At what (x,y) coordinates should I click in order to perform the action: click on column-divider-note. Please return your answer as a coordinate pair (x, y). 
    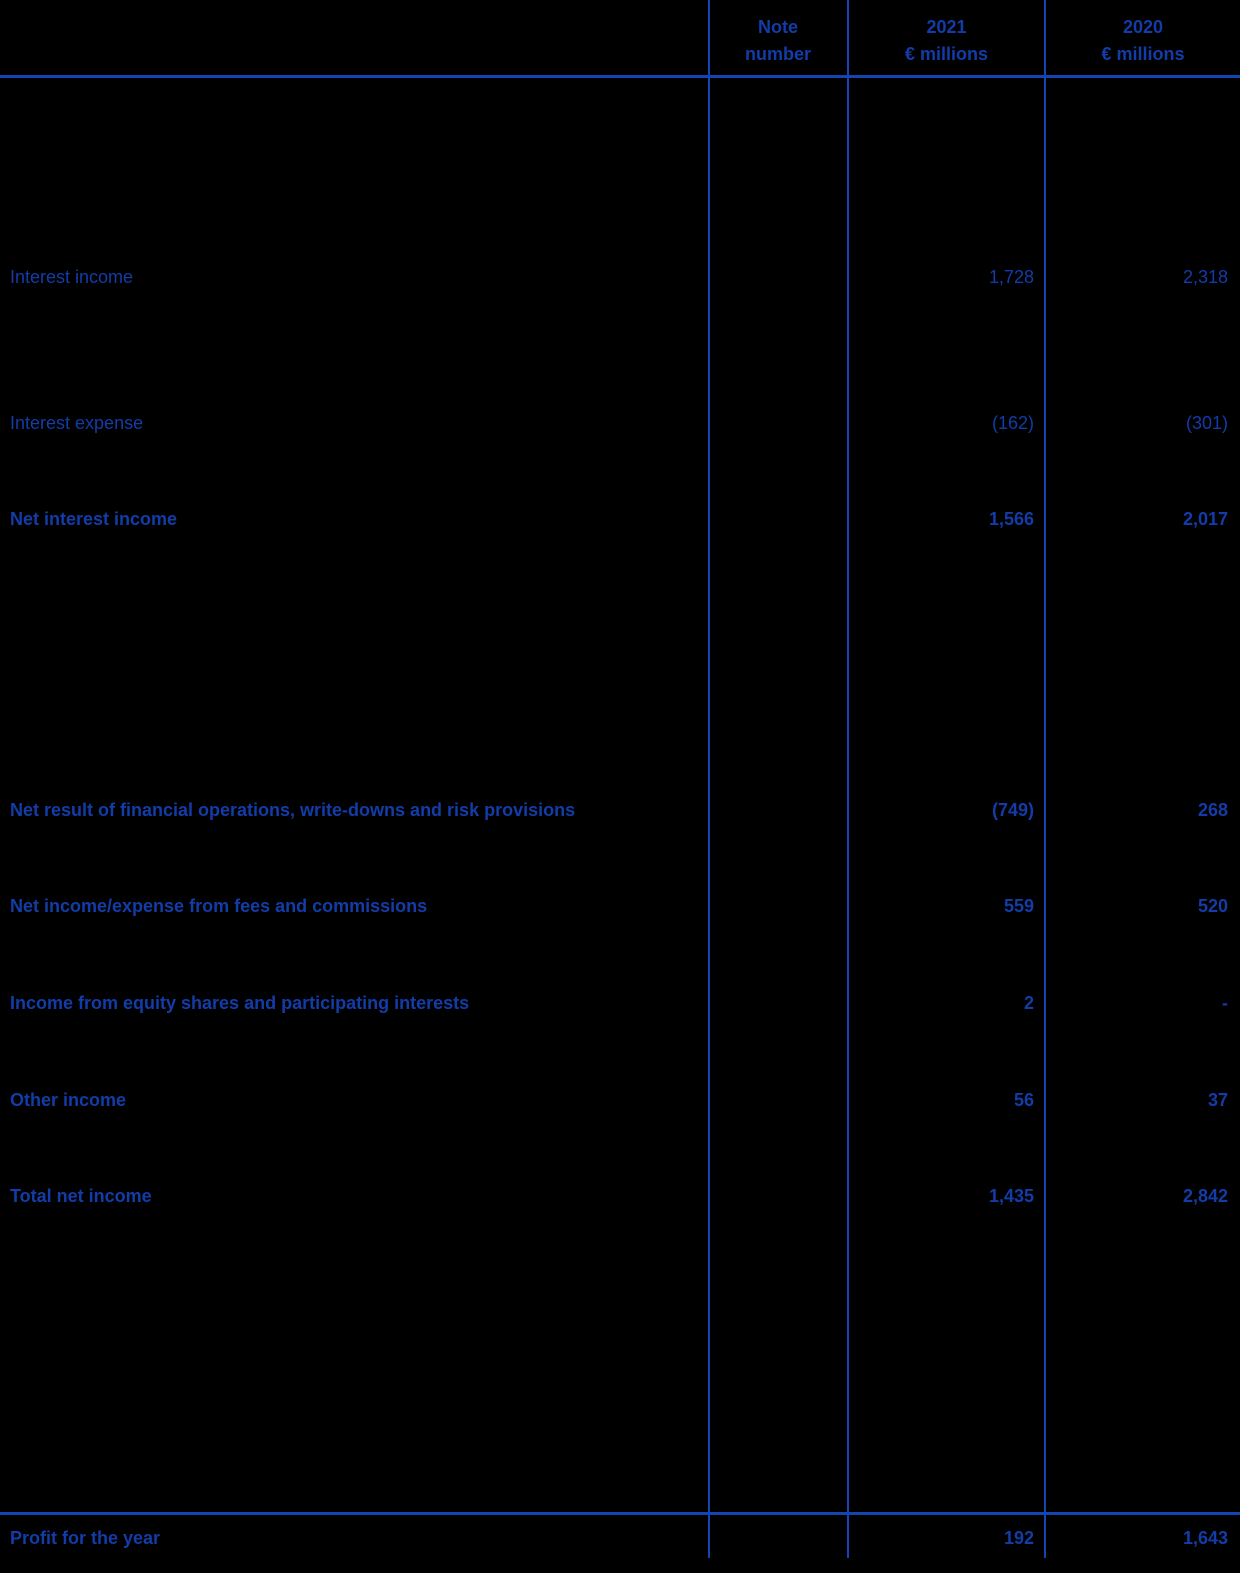
    Looking at the image, I should click on (709, 779).